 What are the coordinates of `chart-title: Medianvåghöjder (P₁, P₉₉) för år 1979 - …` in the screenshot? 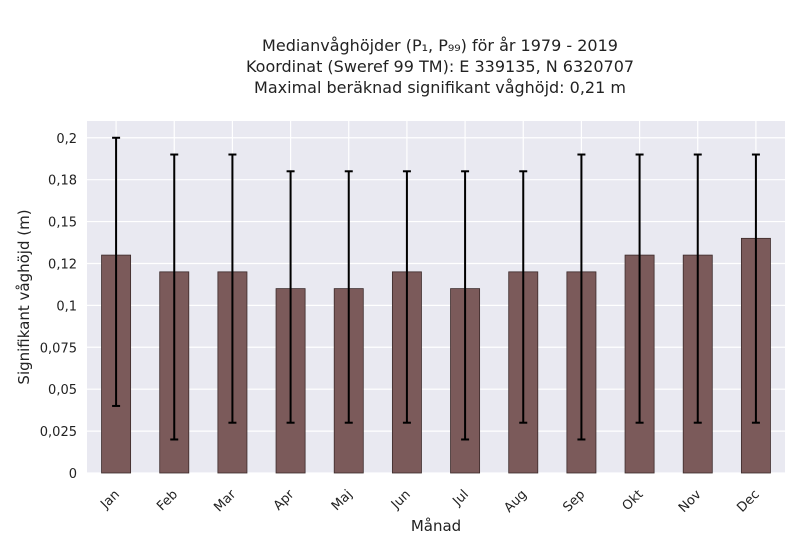 It's located at (440, 66).